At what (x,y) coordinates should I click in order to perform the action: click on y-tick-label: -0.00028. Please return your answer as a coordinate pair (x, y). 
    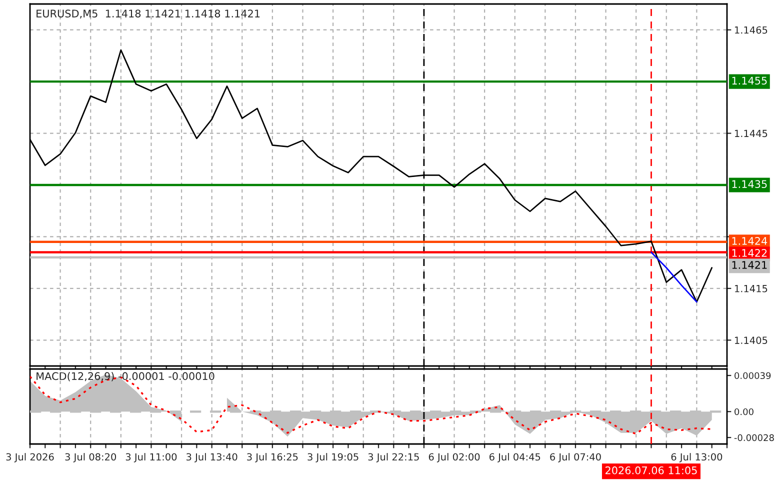
    Looking at the image, I should click on (754, 438).